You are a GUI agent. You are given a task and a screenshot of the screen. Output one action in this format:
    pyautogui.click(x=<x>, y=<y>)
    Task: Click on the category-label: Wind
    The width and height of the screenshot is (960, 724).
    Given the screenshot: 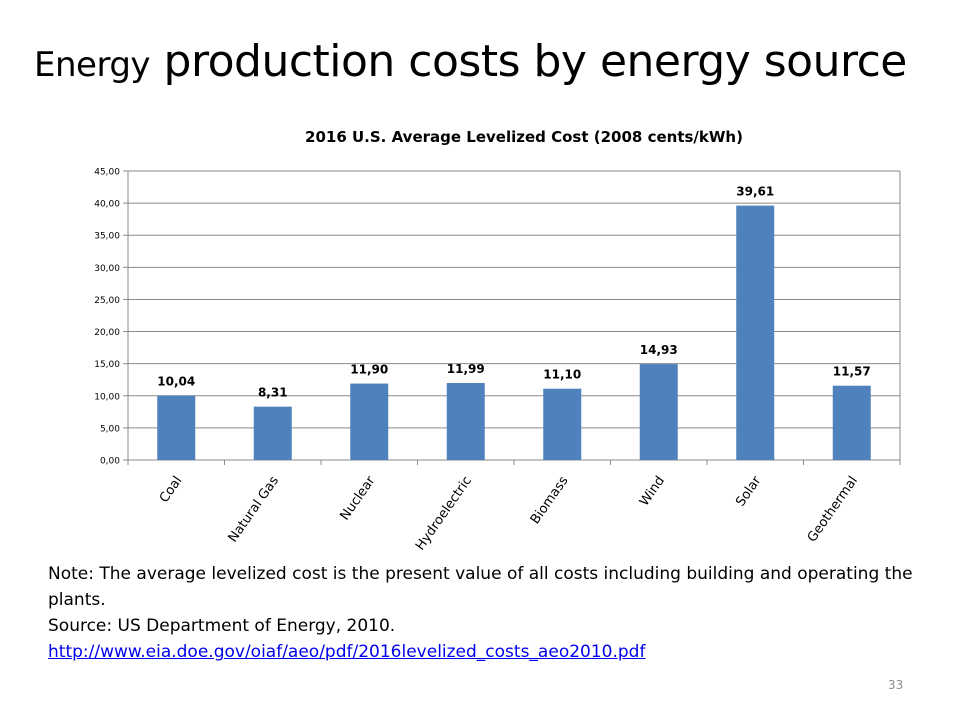 What is the action you would take?
    pyautogui.click(x=652, y=491)
    